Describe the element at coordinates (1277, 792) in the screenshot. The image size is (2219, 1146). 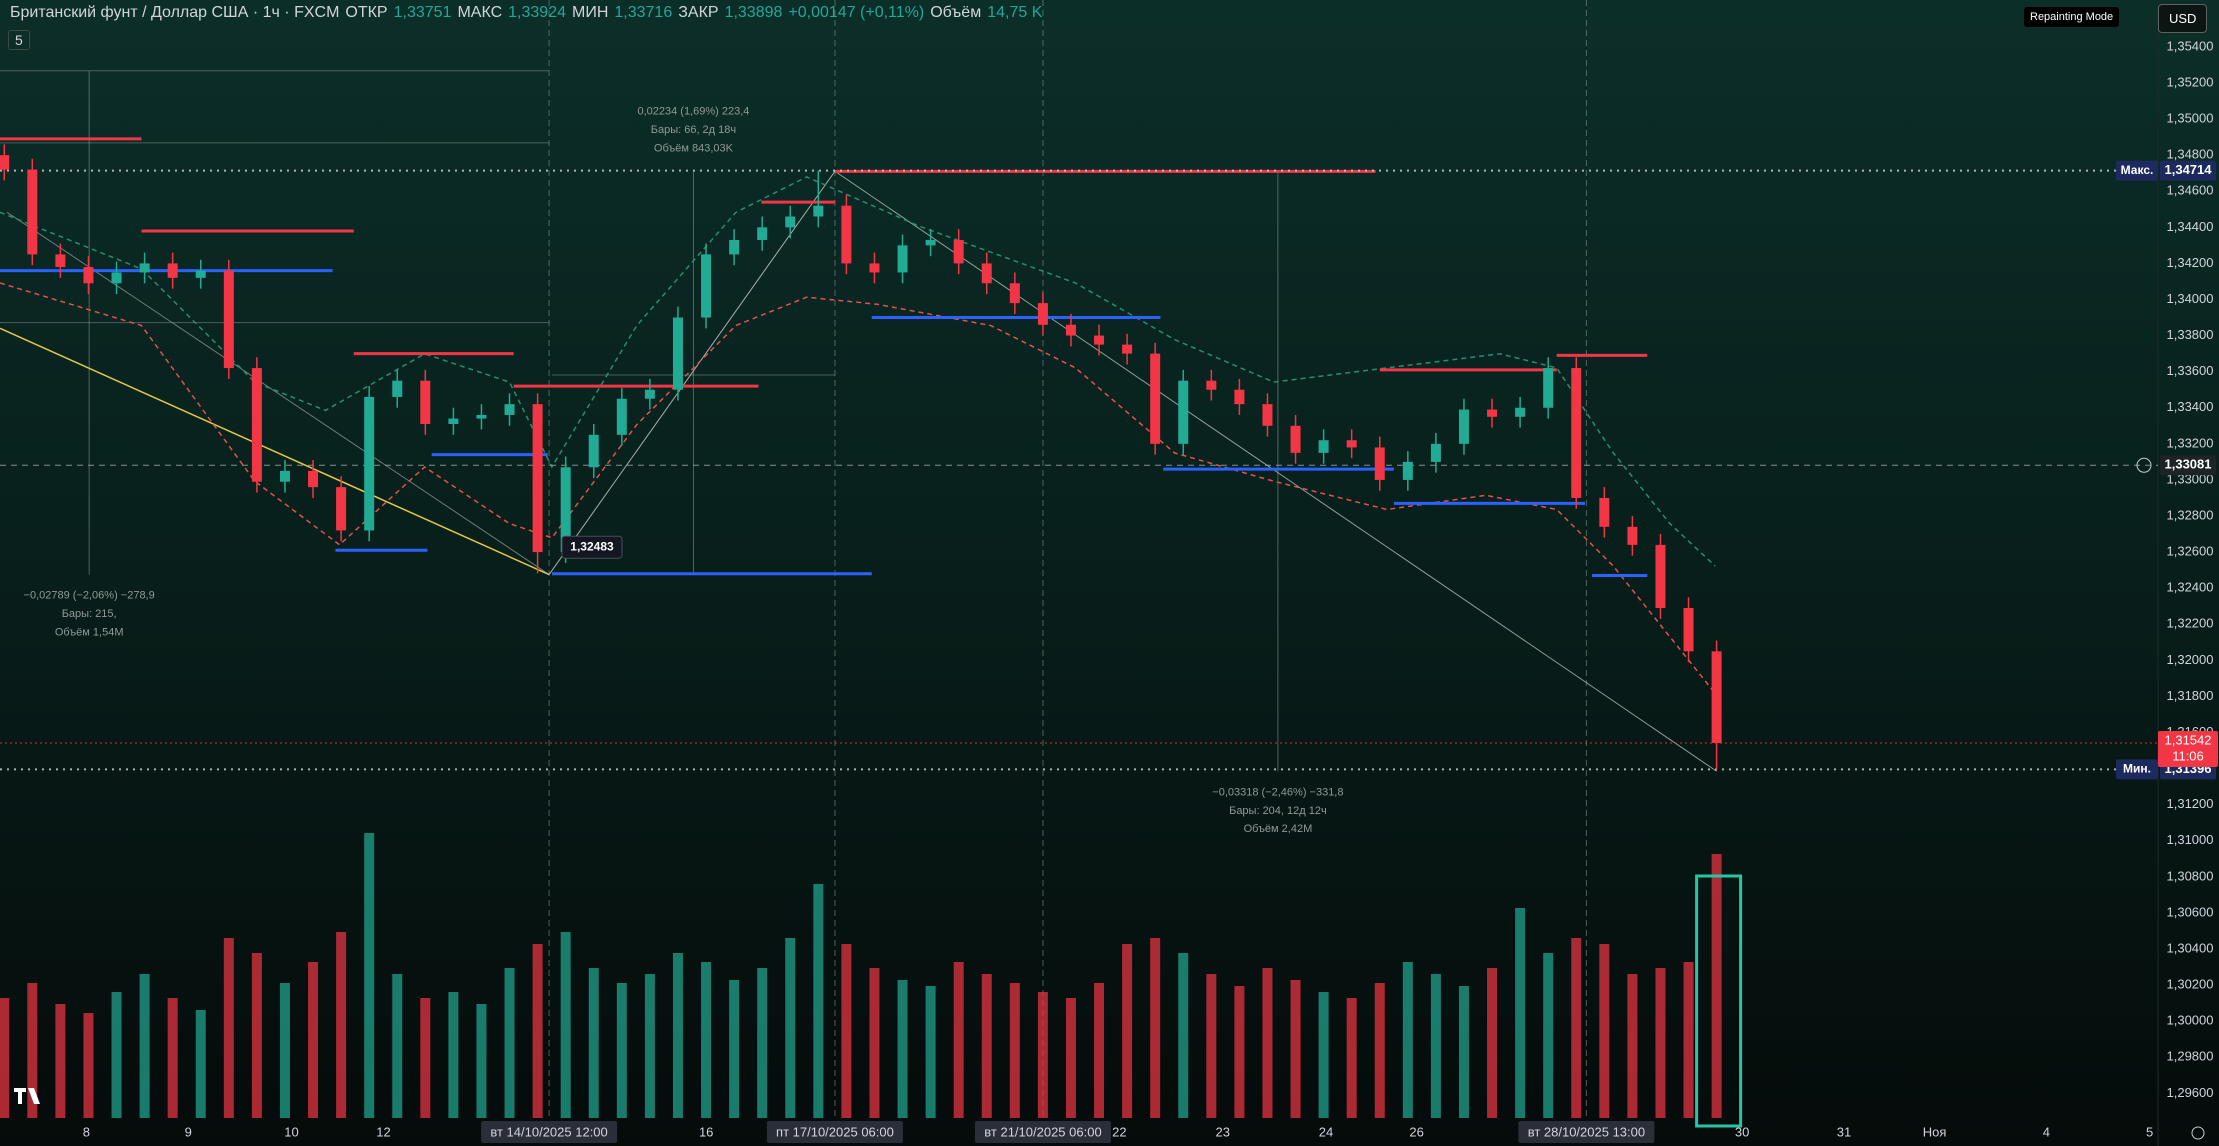
I see `measure-text: −0,03318 (−2,46%) −331,8` at that location.